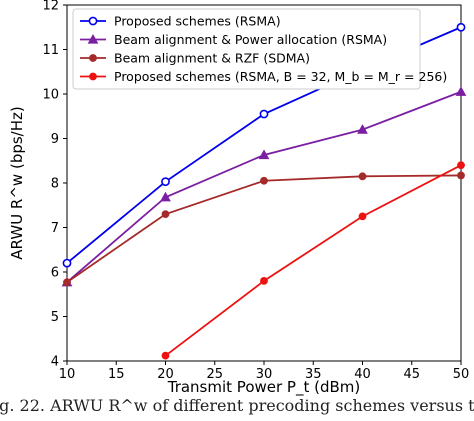 This screenshot has height=421, width=474. I want to click on x-tick-label: 20, so click(165, 374).